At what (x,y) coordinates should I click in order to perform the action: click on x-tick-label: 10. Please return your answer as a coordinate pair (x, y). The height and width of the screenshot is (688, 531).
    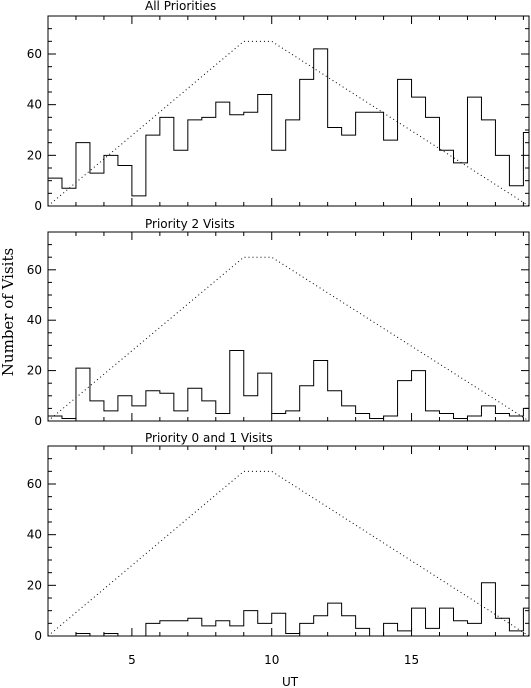
    Looking at the image, I should click on (271, 660).